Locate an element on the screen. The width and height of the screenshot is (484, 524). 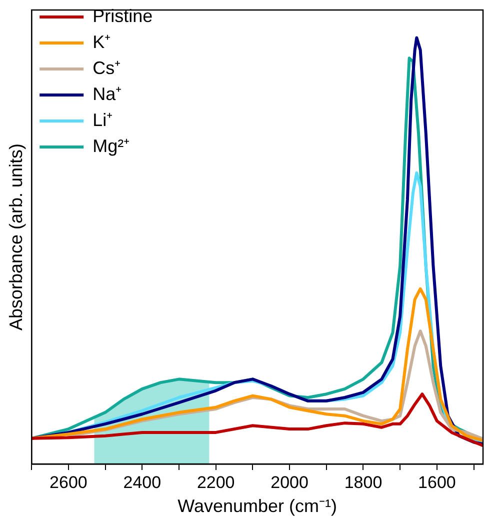
legend-label: Pristine is located at coordinates (122, 16).